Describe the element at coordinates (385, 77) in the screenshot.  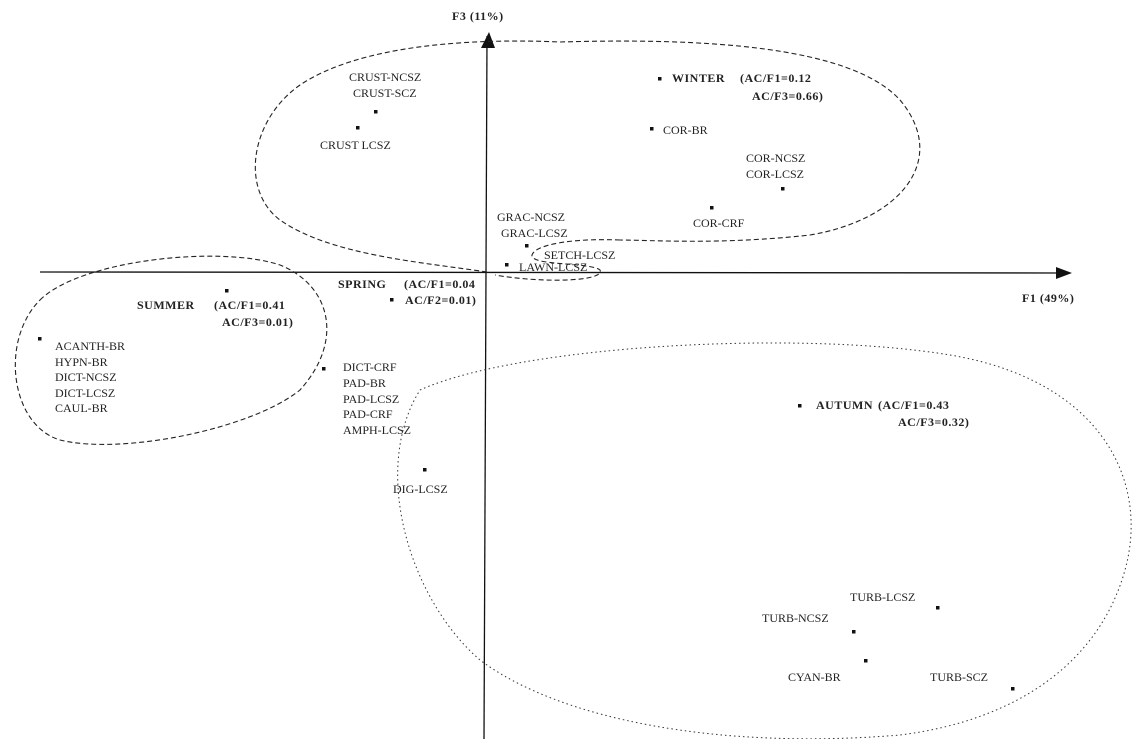
I see `point-label: CRUST-NCSZ` at that location.